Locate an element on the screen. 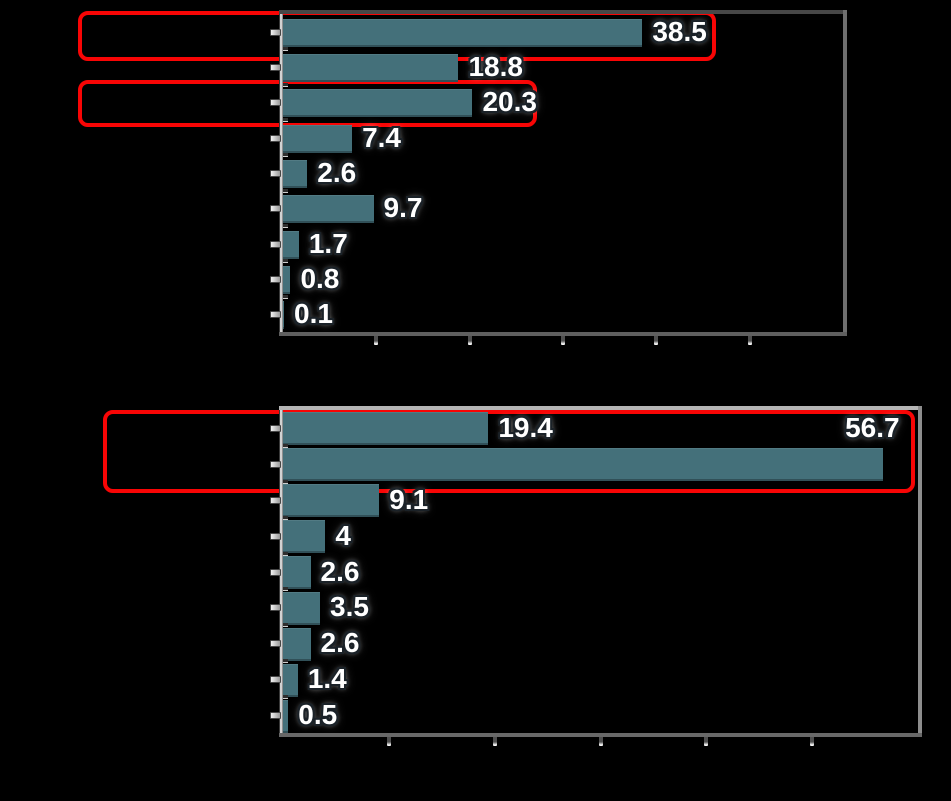 The height and width of the screenshot is (801, 951). bar-value-label: 20.3 is located at coordinates (509, 102).